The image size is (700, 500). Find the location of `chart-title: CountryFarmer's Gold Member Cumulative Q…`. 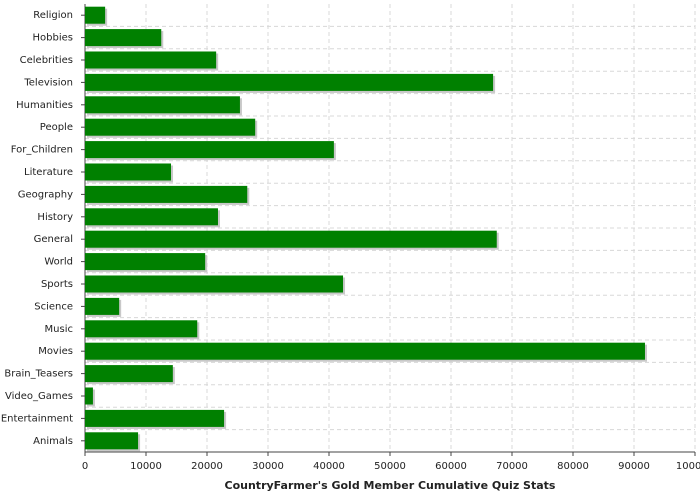

chart-title: CountryFarmer's Gold Member Cumulative Q… is located at coordinates (390, 485).